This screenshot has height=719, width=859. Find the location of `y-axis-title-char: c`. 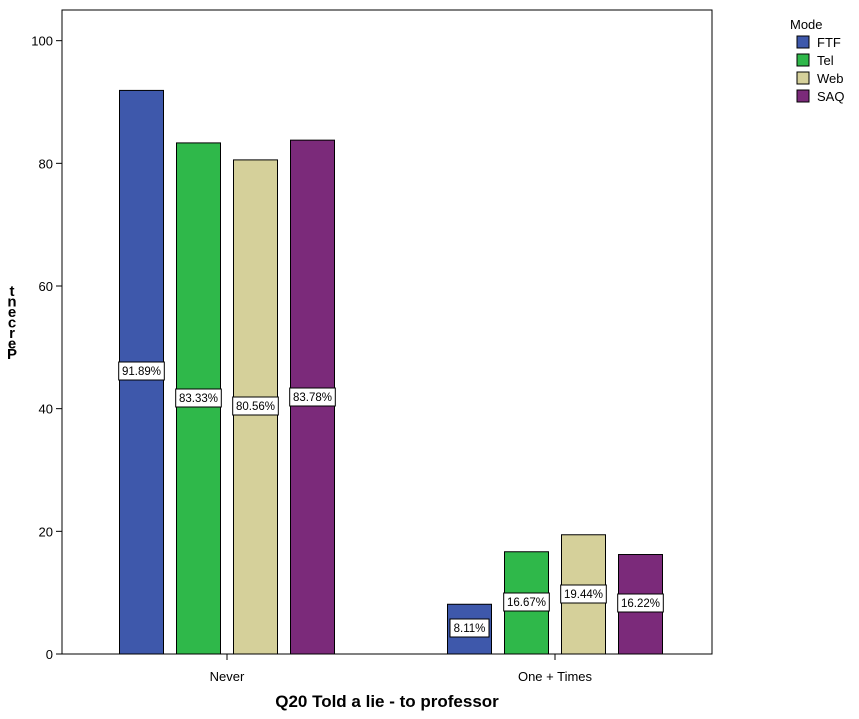

y-axis-title-char: c is located at coordinates (12, 323).